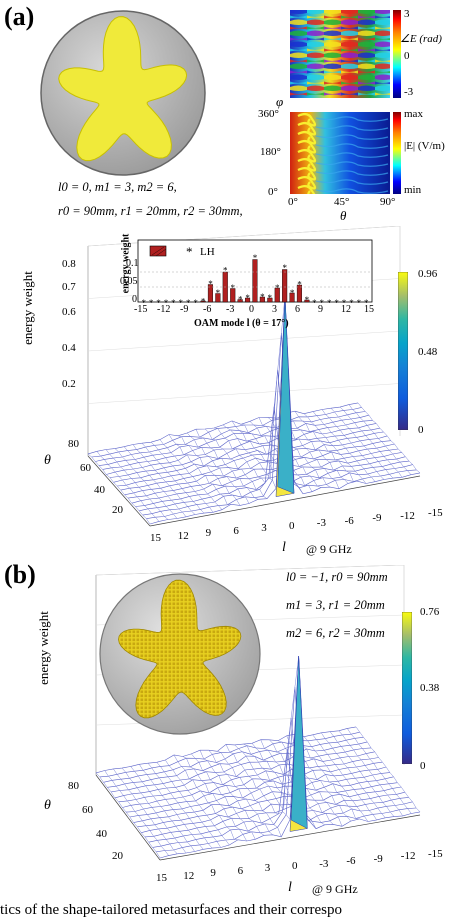 The width and height of the screenshot is (474, 919). Describe the element at coordinates (161, 878) in the screenshot. I see `surface-b-l-tick-0: 15` at that location.